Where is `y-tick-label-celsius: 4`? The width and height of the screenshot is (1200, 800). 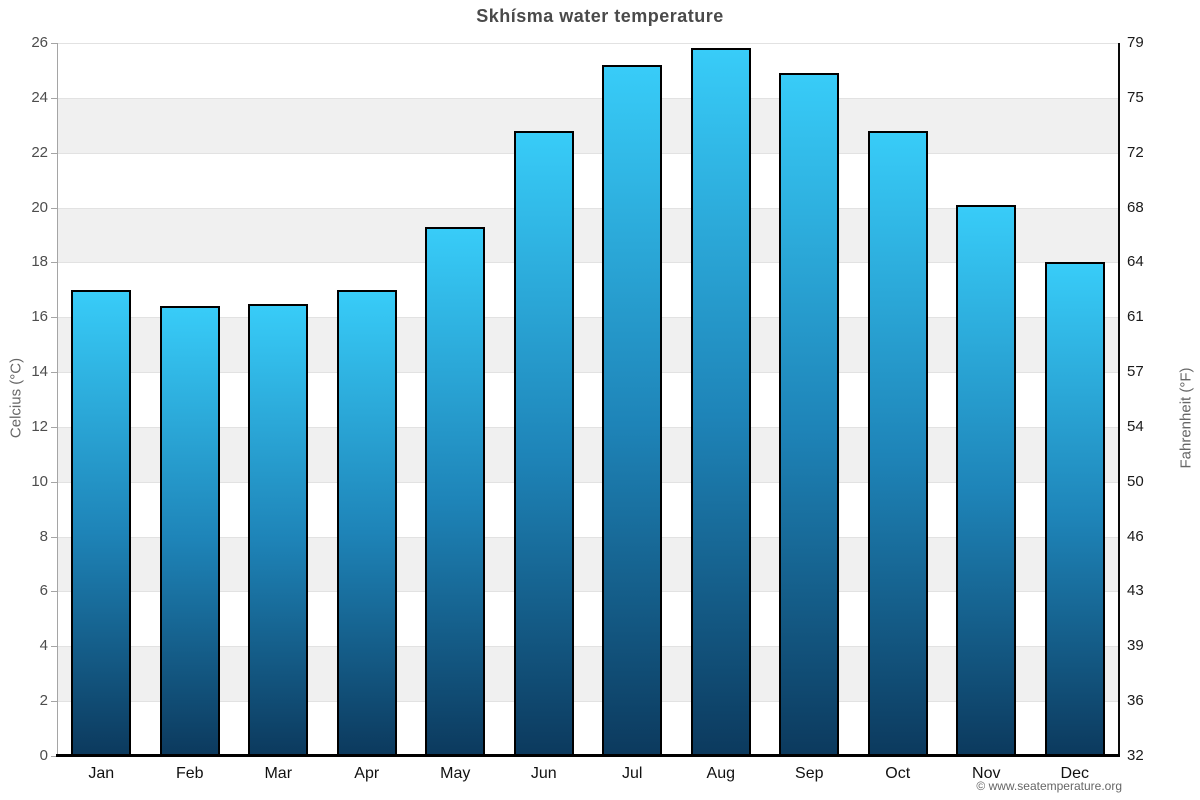 y-tick-label-celsius: 4 is located at coordinates (43, 646).